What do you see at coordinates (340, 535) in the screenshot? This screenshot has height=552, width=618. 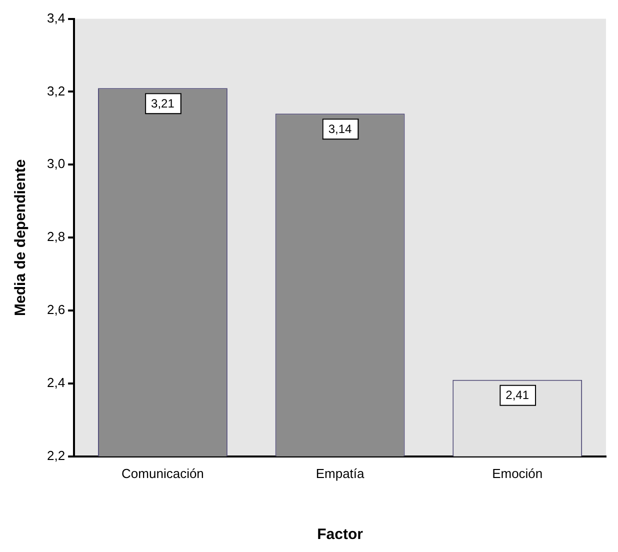 I see `x-axis-title: Factor` at bounding box center [340, 535].